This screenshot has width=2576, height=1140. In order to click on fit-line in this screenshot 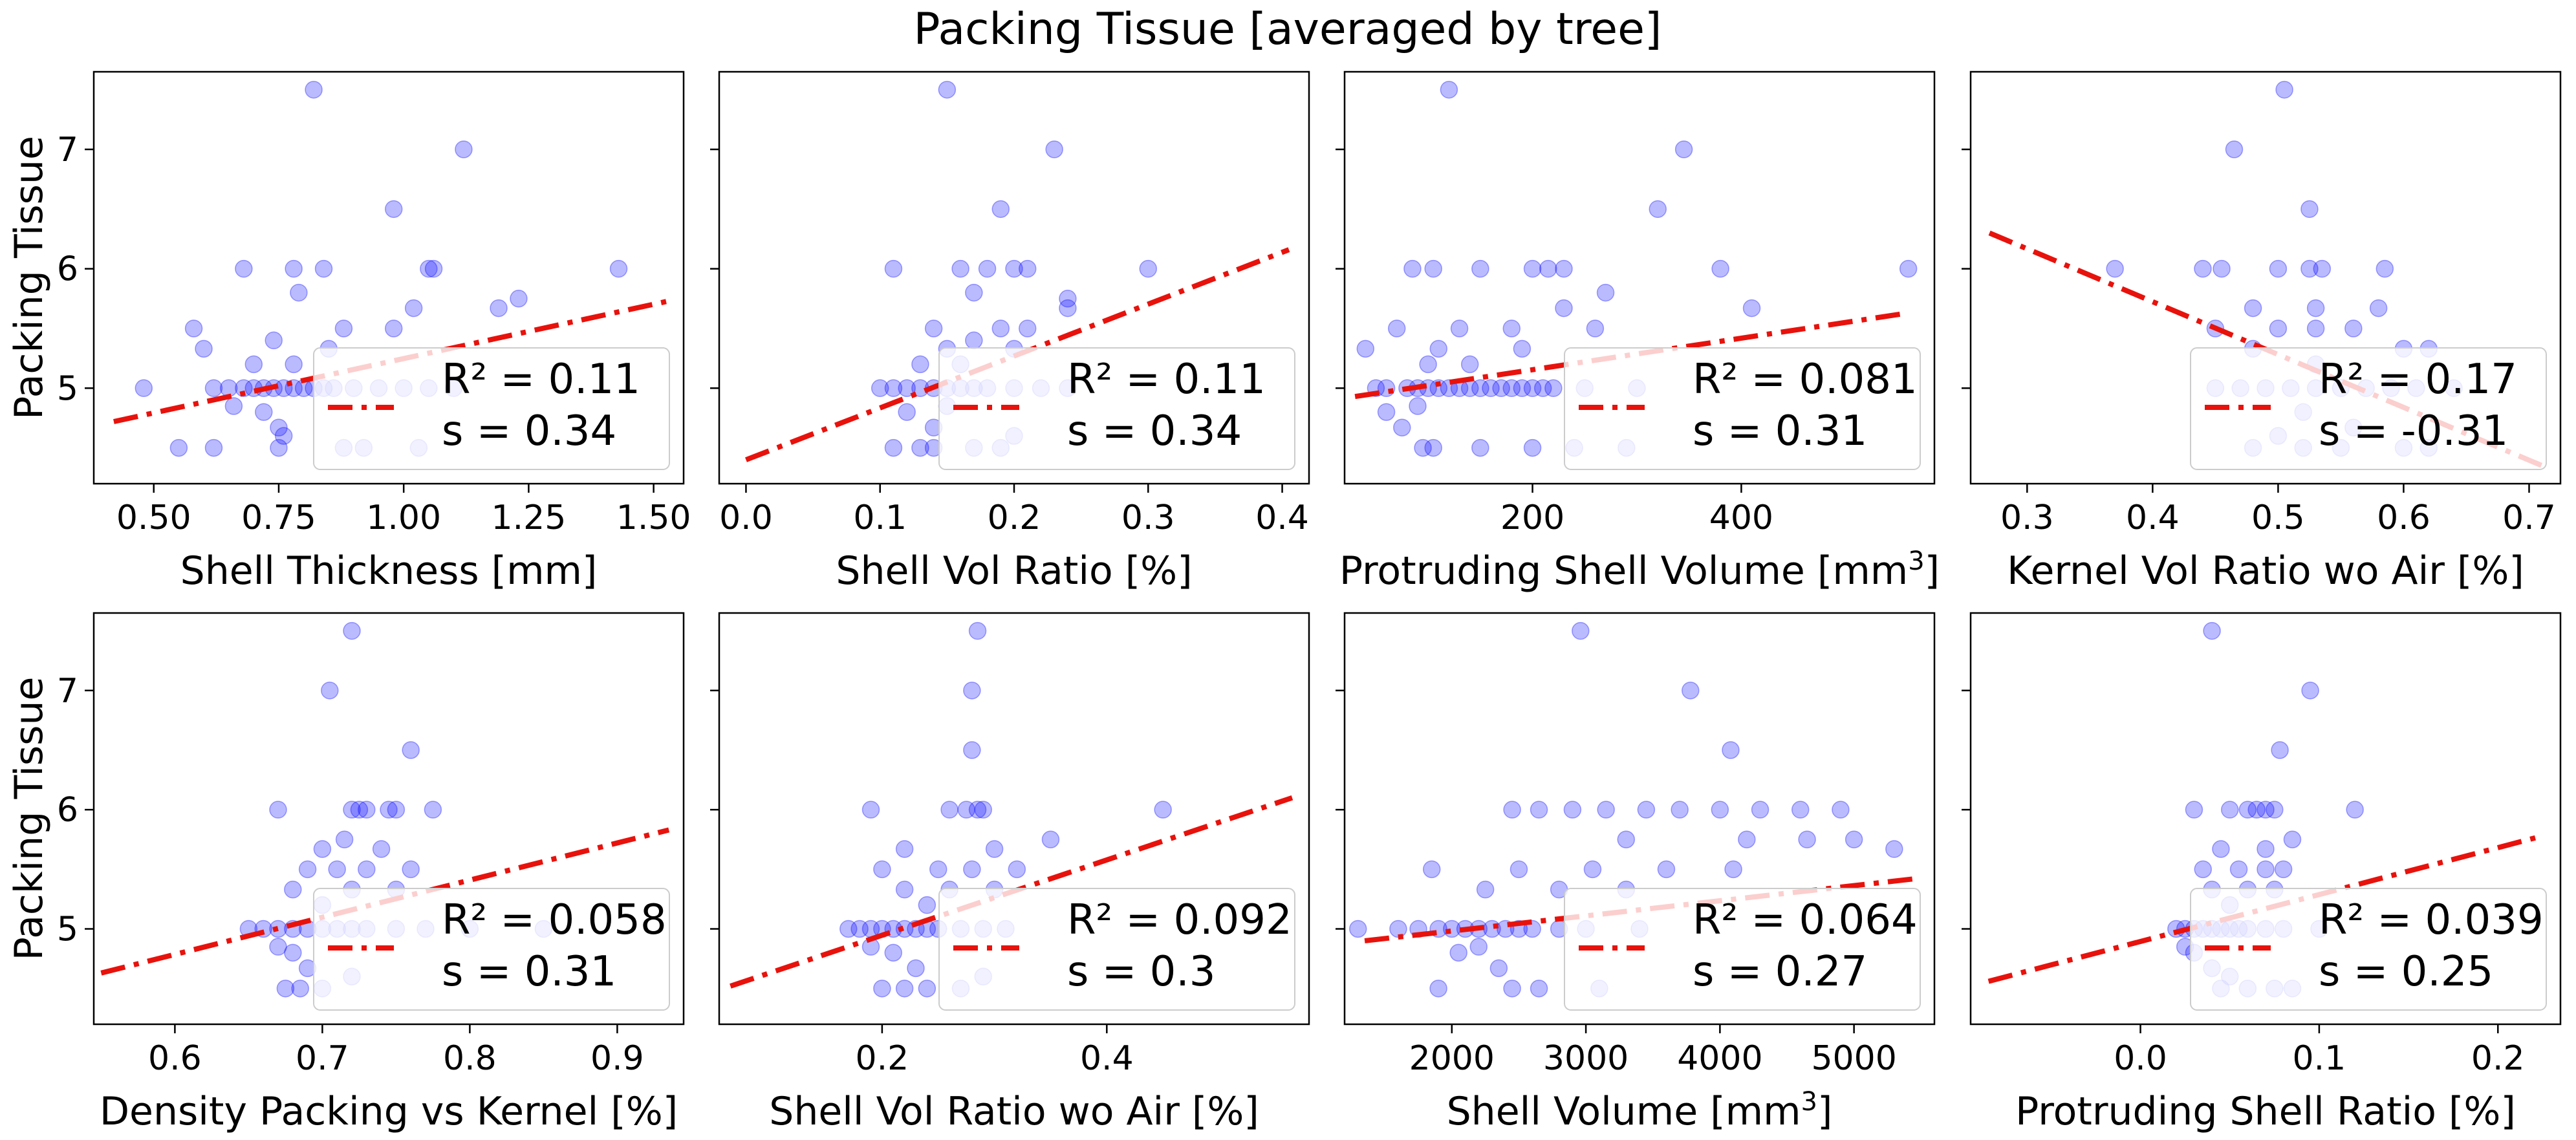, I will do `click(1631, 355)`.